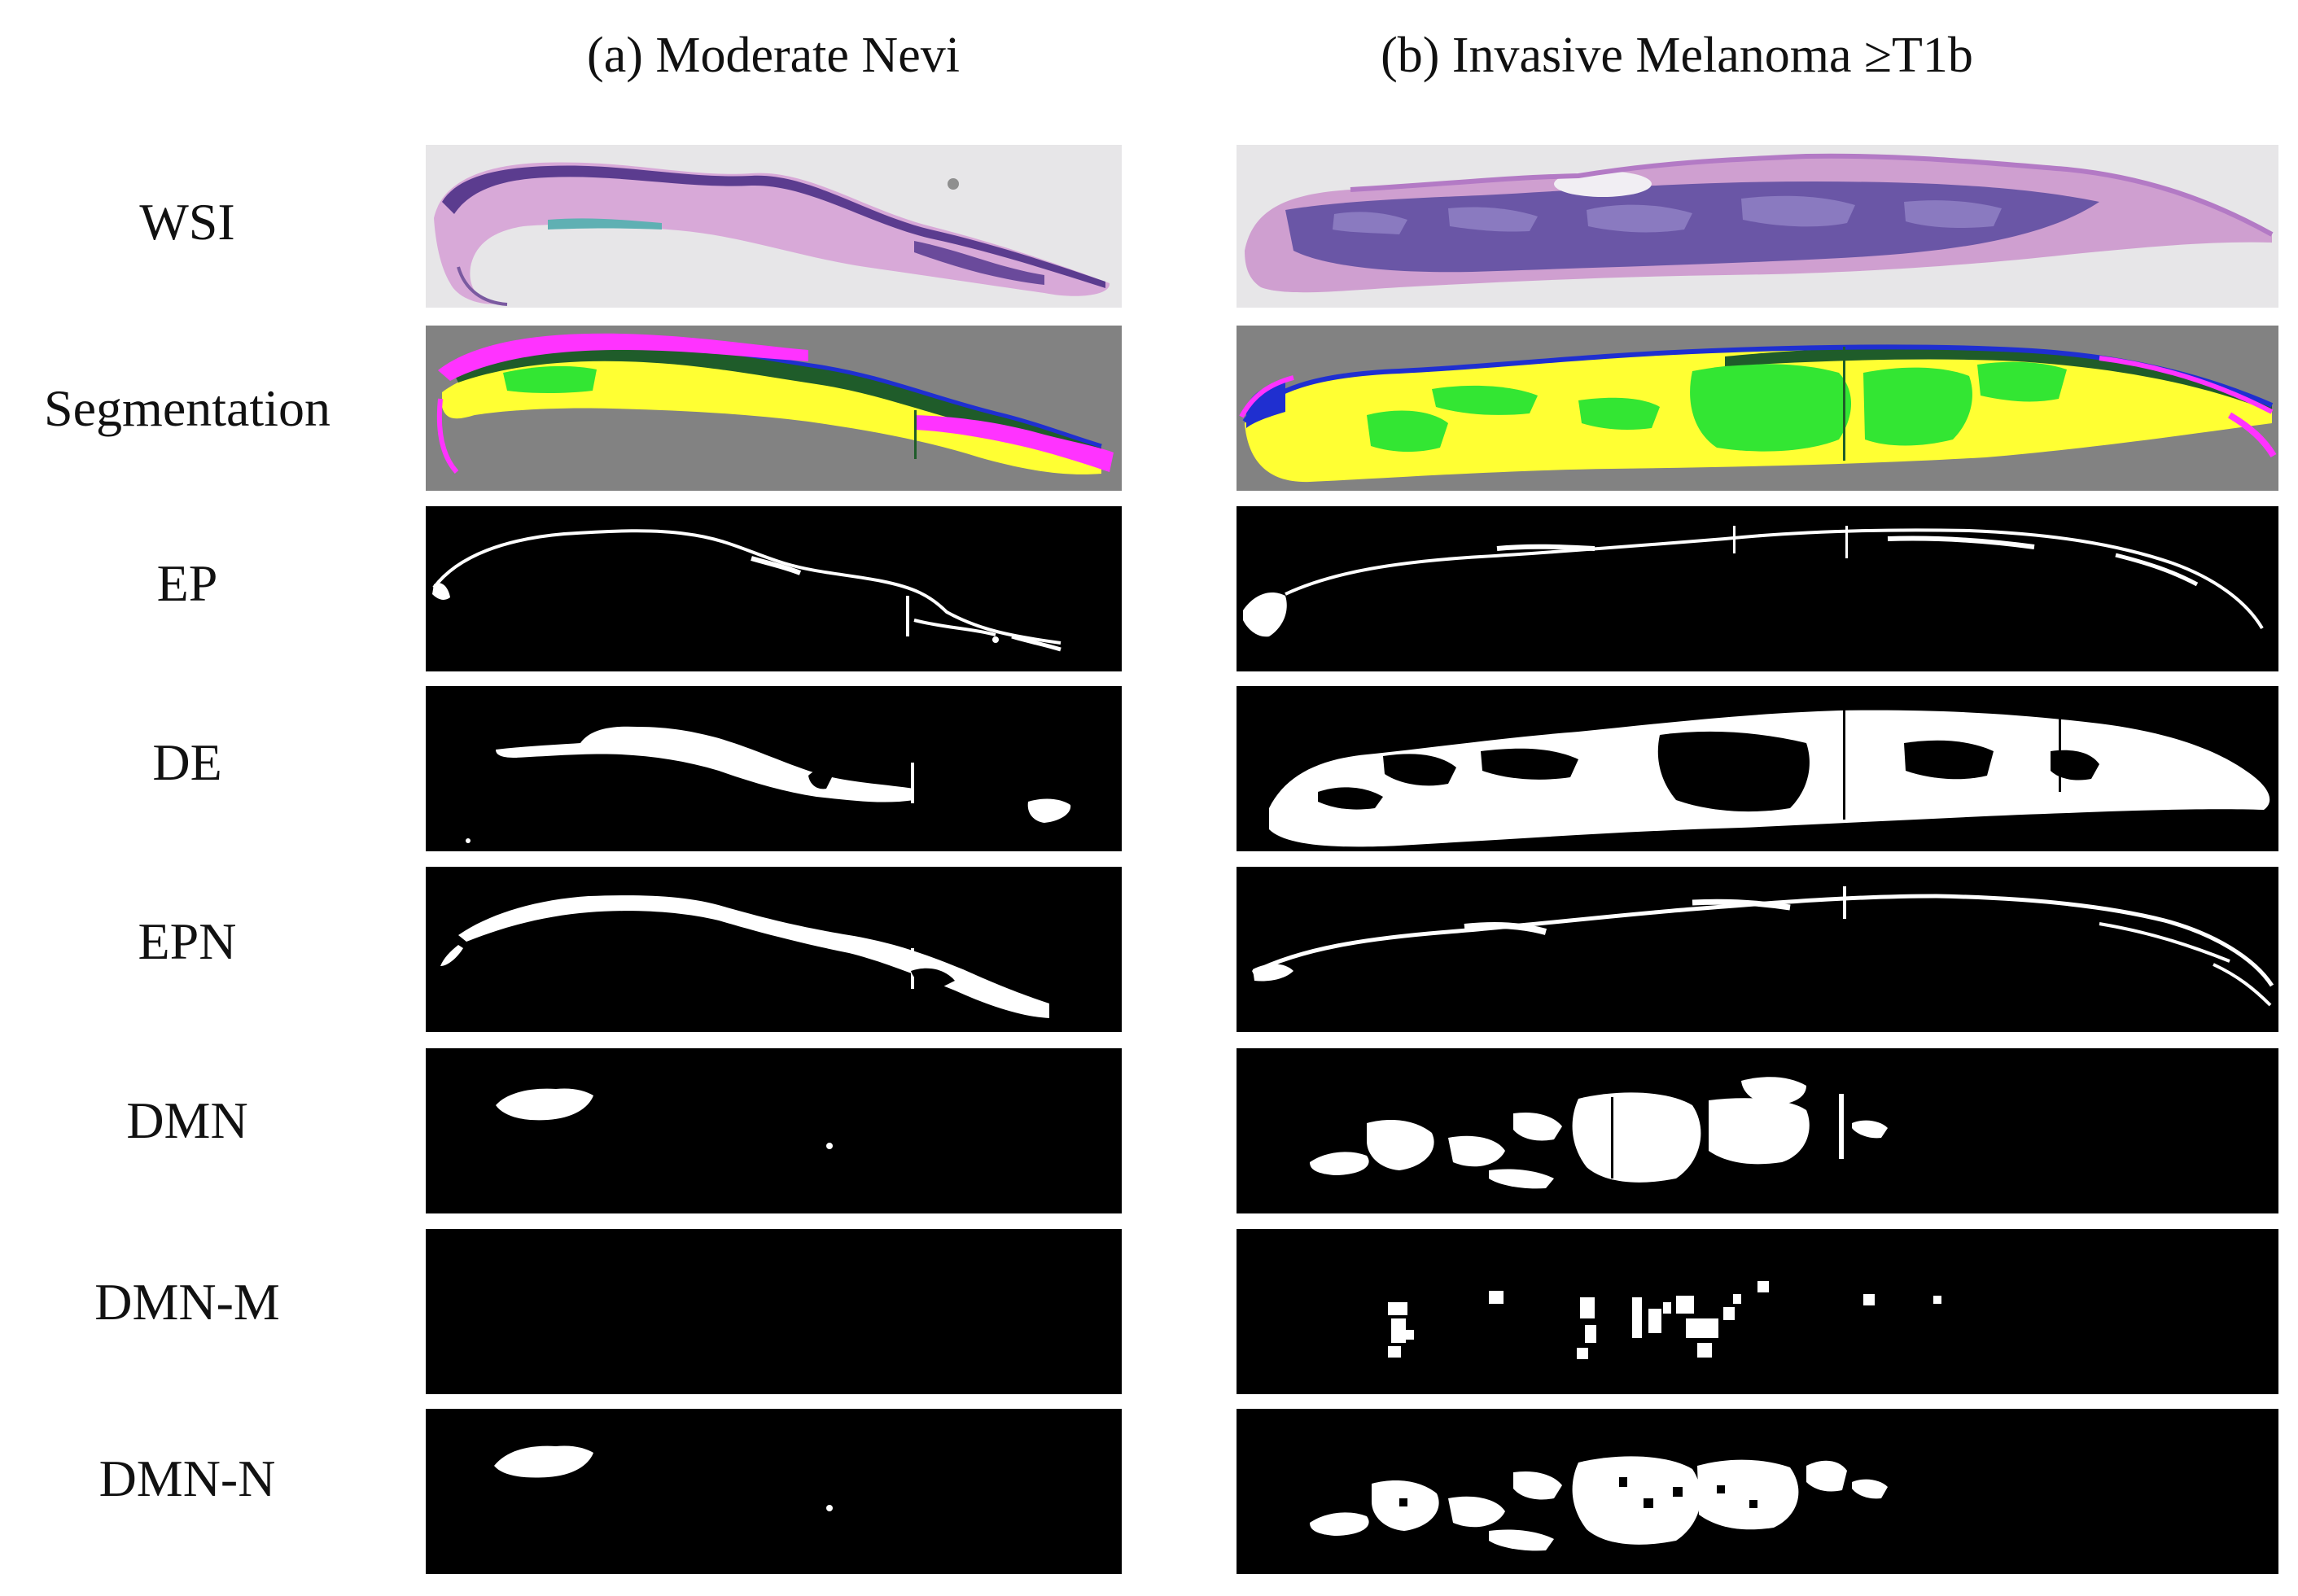  I want to click on row-label-epn: EPN, so click(187, 941).